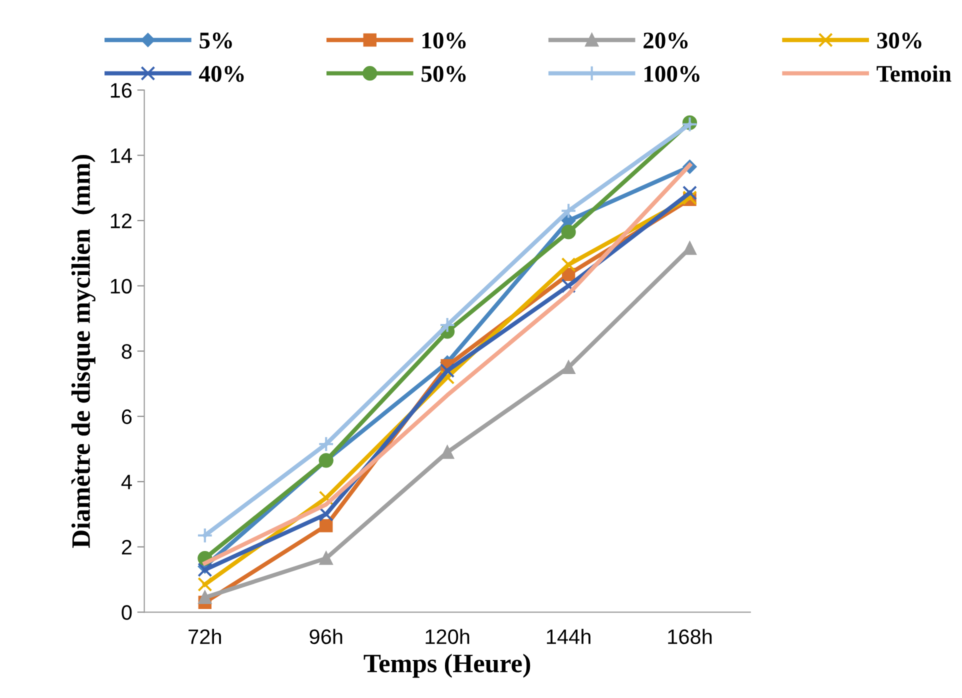 The width and height of the screenshot is (962, 698). I want to click on legend-label: Temoin, so click(914, 73).